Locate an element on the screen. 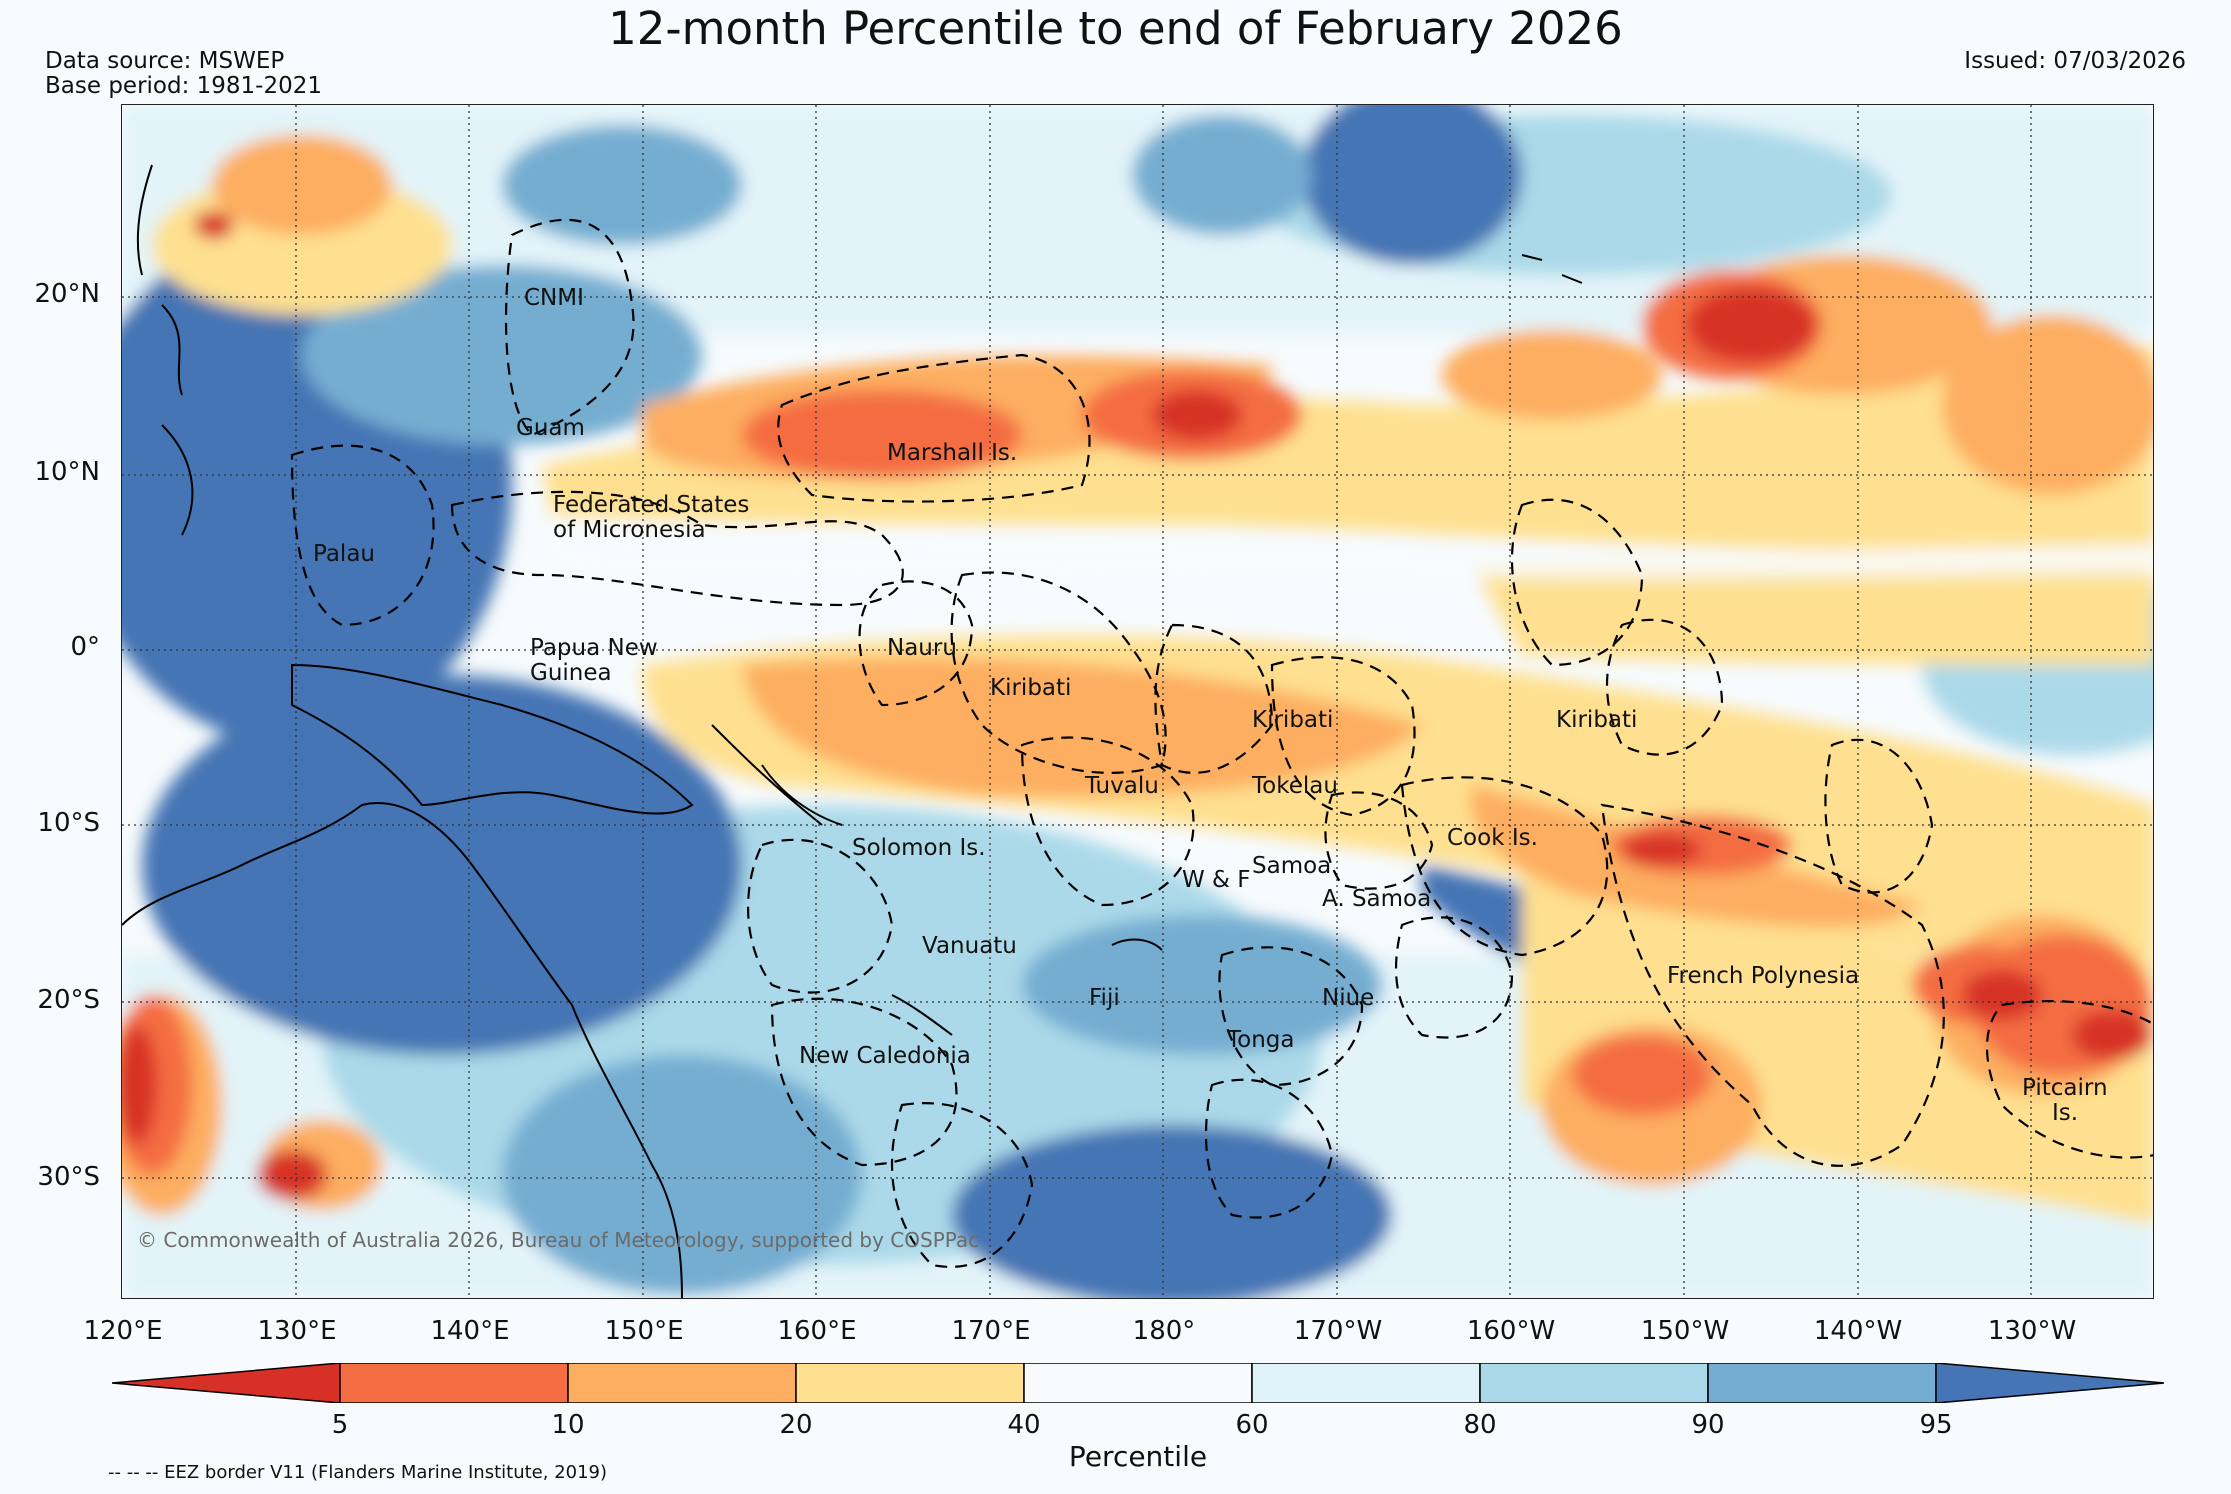  label-american-samoa: A. Samoa is located at coordinates (1376, 899).